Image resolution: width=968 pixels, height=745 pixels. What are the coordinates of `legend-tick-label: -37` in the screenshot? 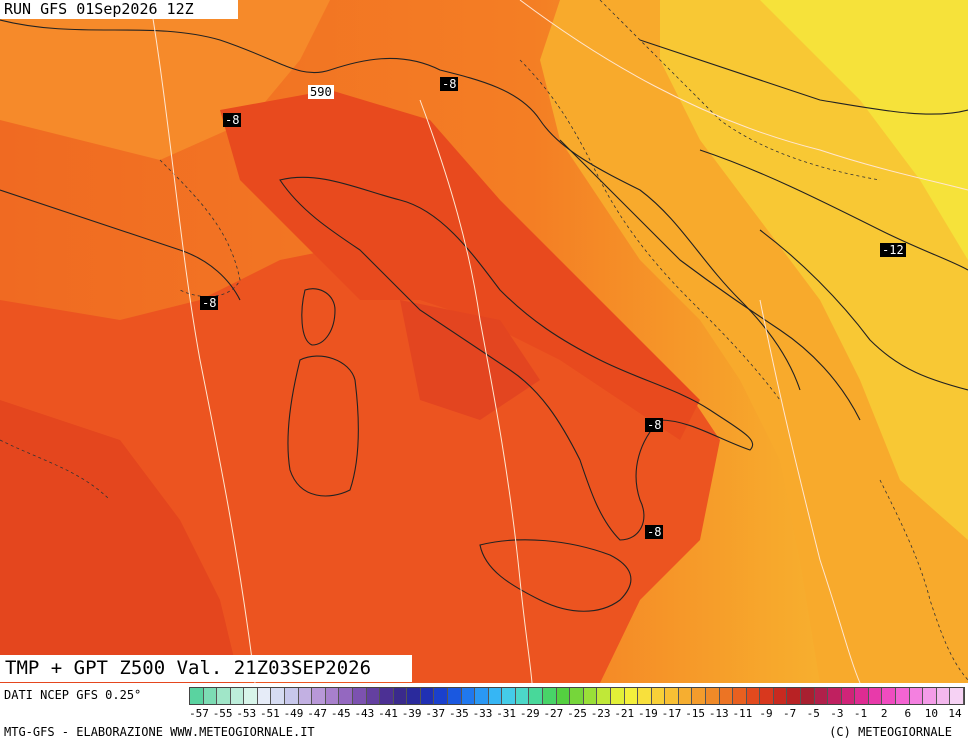 It's located at (435, 713).